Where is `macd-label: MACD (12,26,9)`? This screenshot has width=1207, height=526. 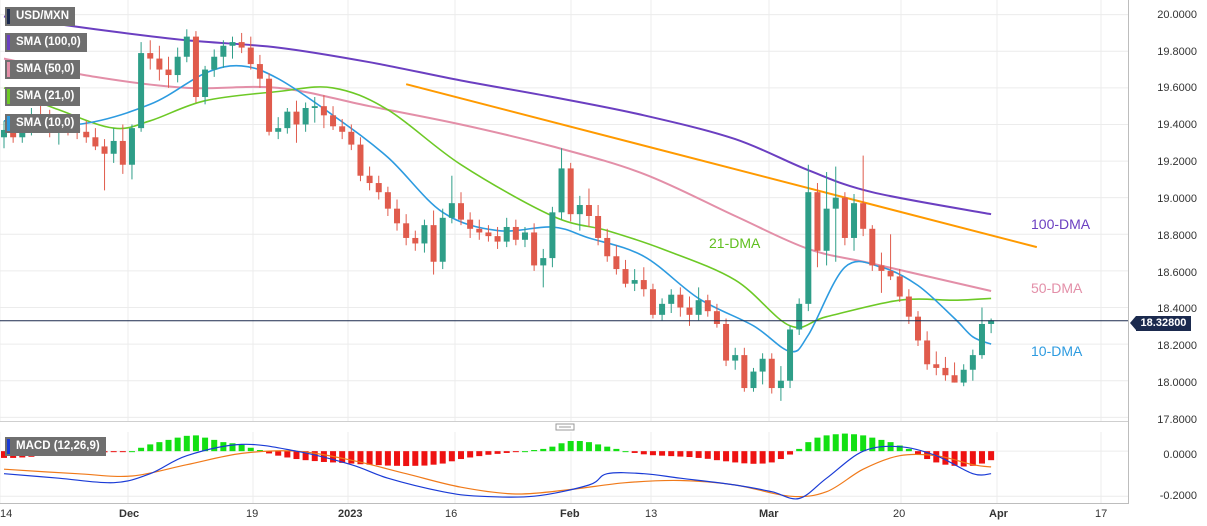
macd-label: MACD (12,26,9) is located at coordinates (55, 446).